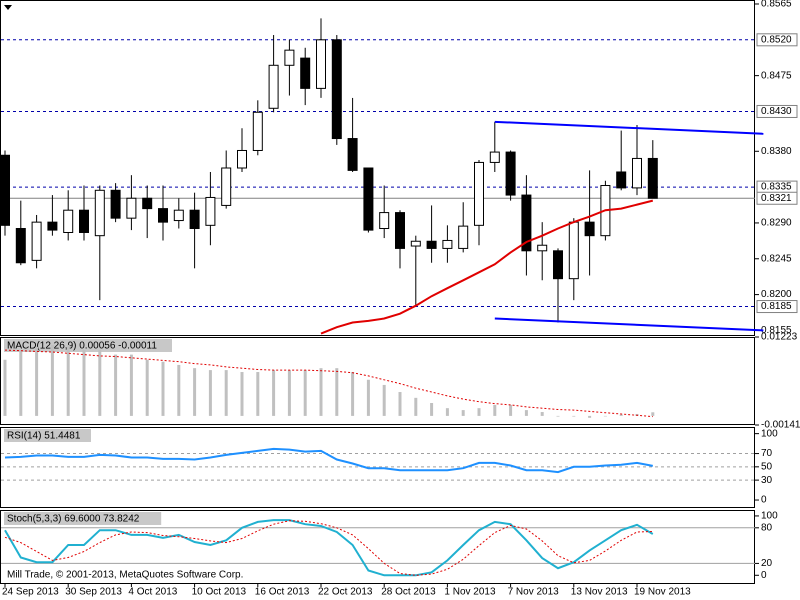 The image size is (800, 600). What do you see at coordinates (662, 592) in the screenshot?
I see `x-tick-label: 19 Nov 2013` at bounding box center [662, 592].